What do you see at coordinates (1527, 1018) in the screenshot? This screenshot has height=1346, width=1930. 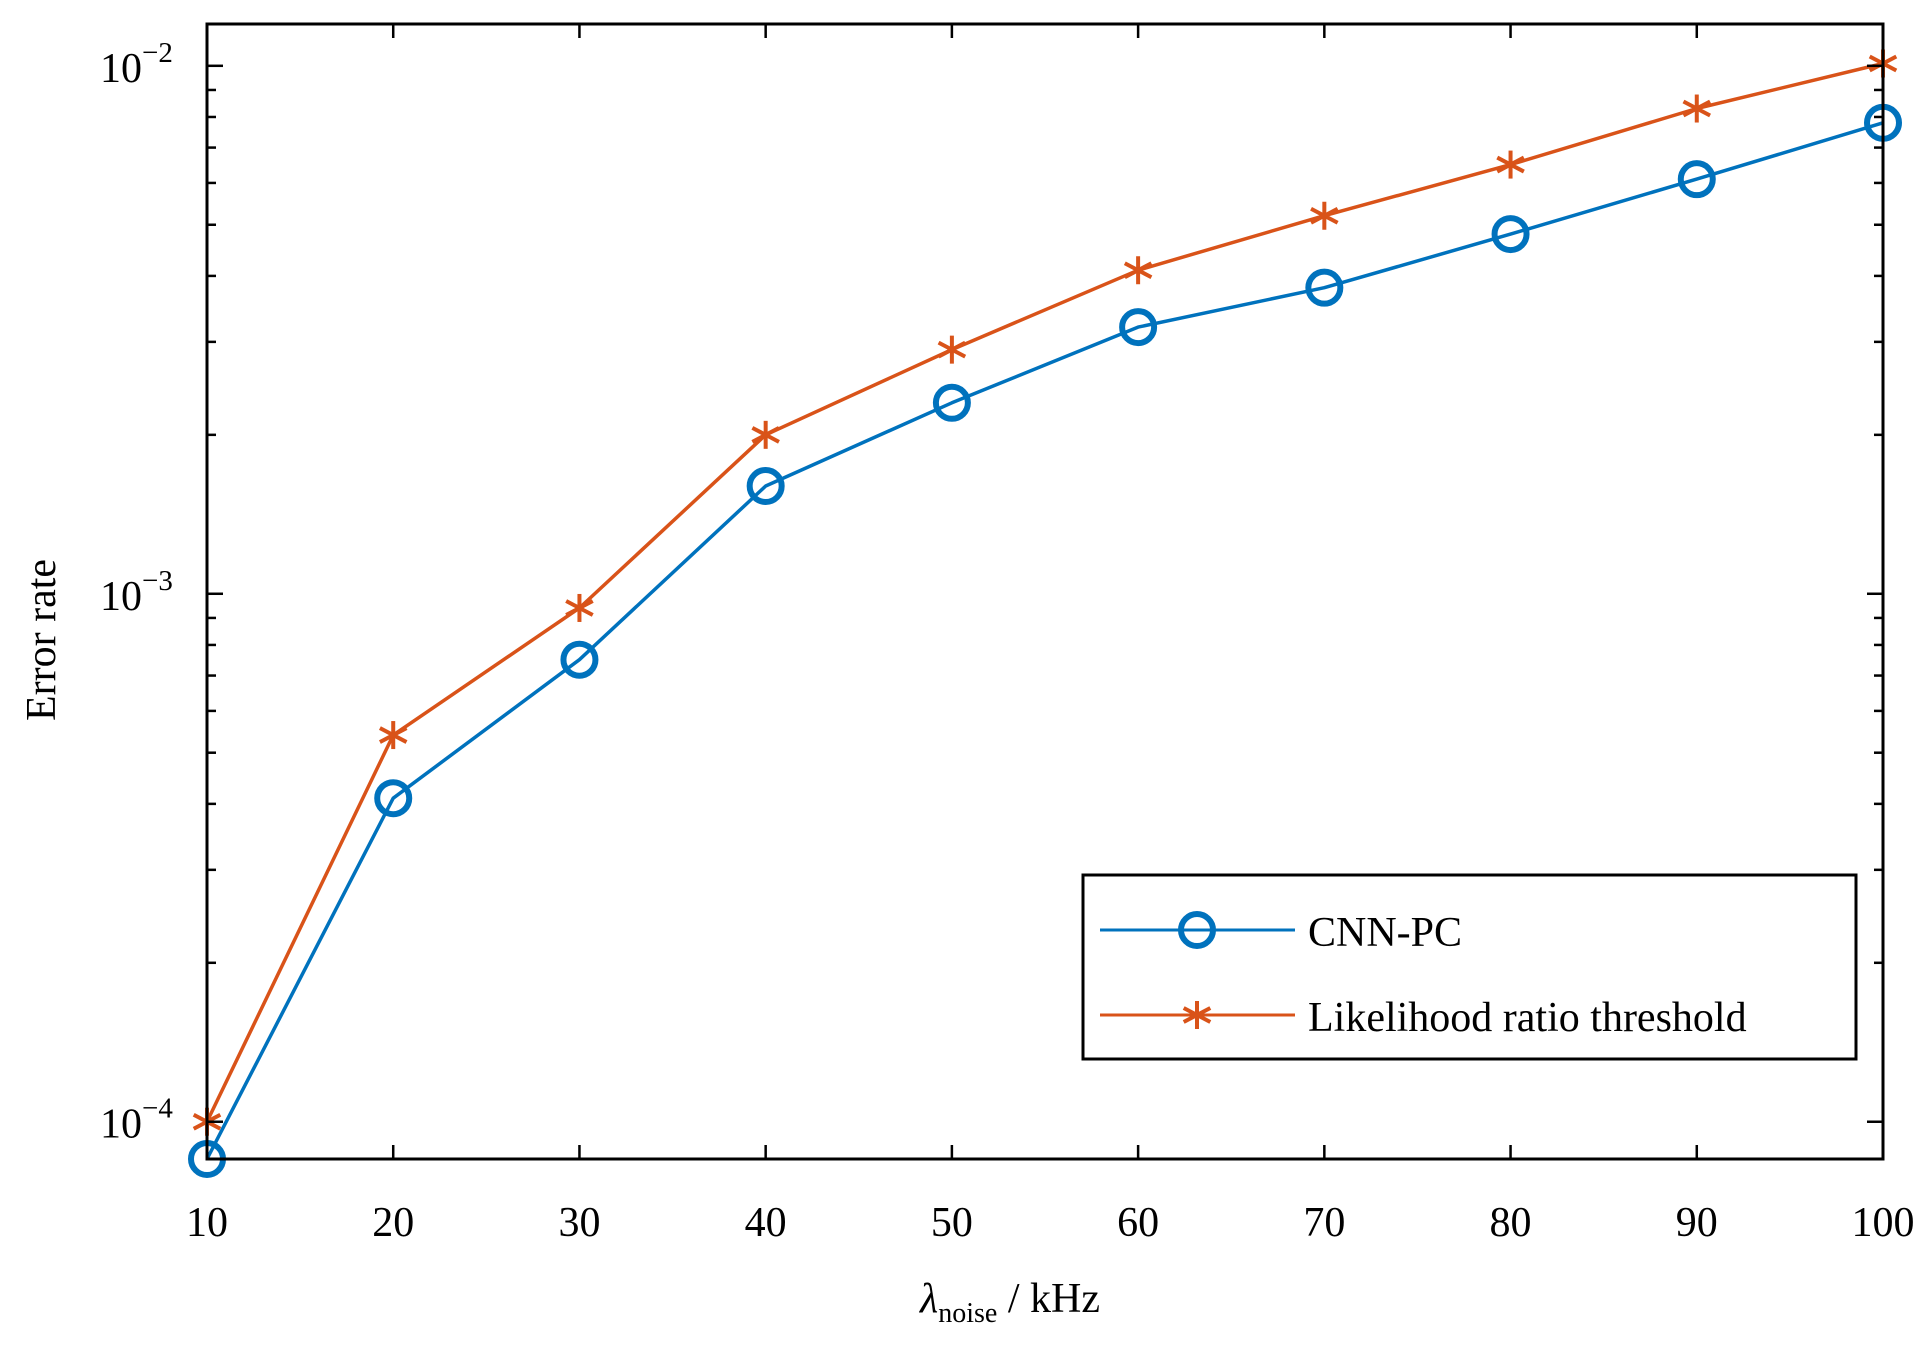 I see `legend-label-likelihood: Likelihood ratio threshold` at bounding box center [1527, 1018].